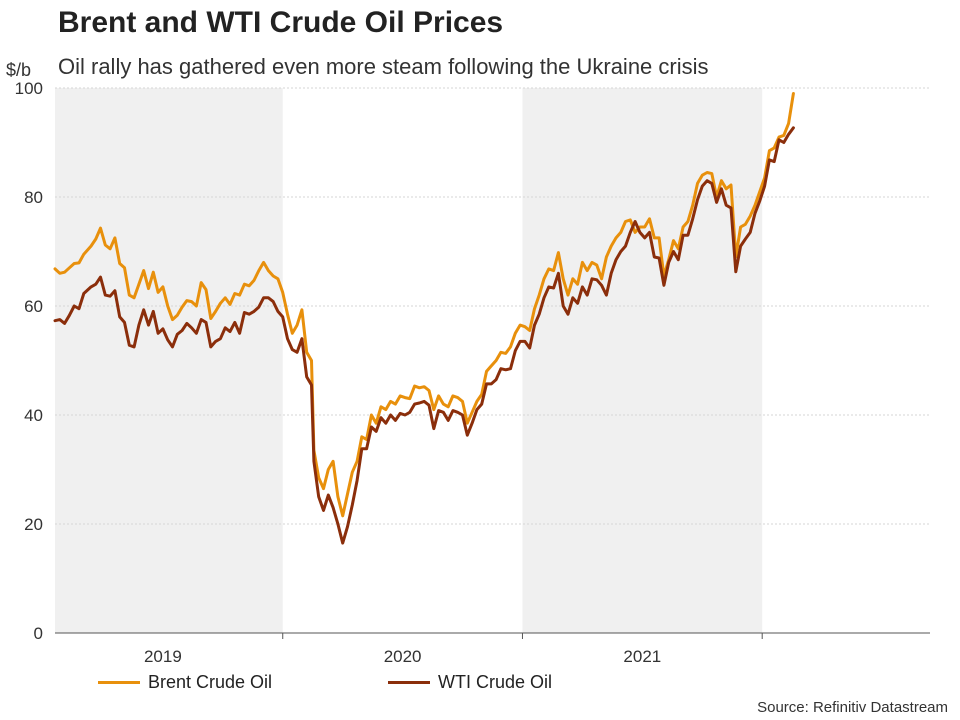 The image size is (960, 720). I want to click on x-tick-label-2021: 2021, so click(642, 656).